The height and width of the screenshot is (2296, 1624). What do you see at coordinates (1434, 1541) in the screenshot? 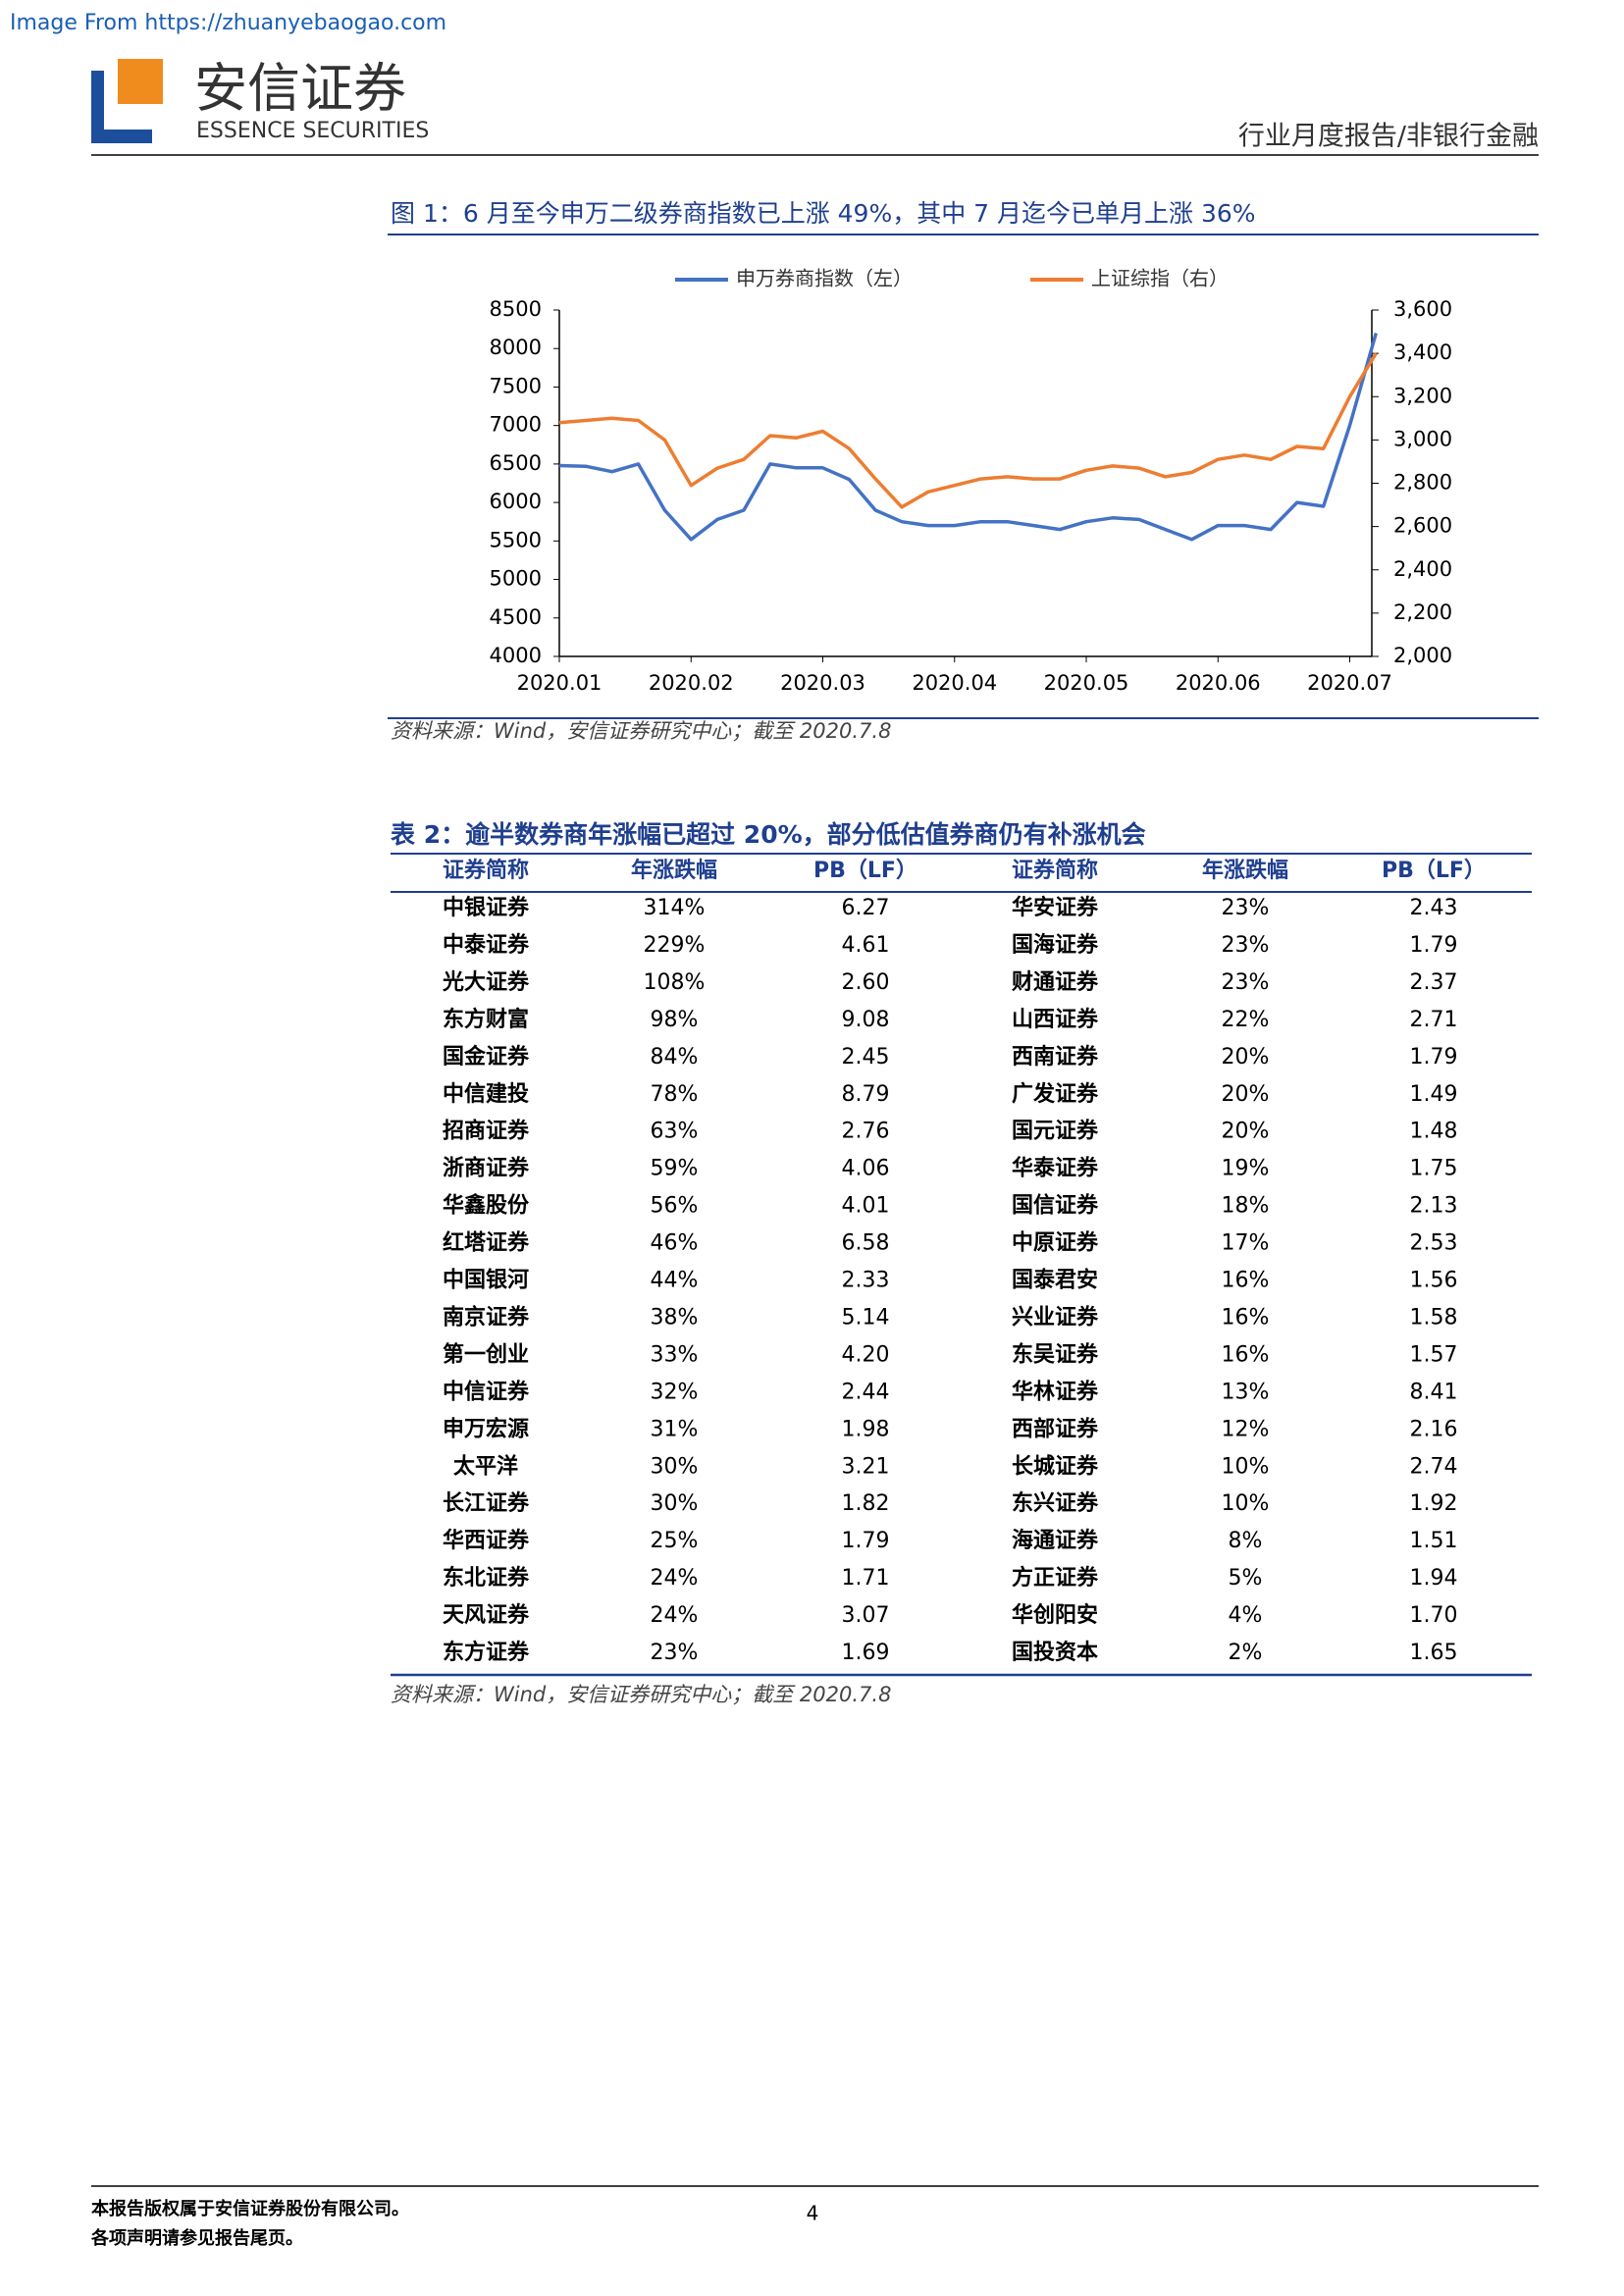
I see `table-cell: 1.51` at bounding box center [1434, 1541].